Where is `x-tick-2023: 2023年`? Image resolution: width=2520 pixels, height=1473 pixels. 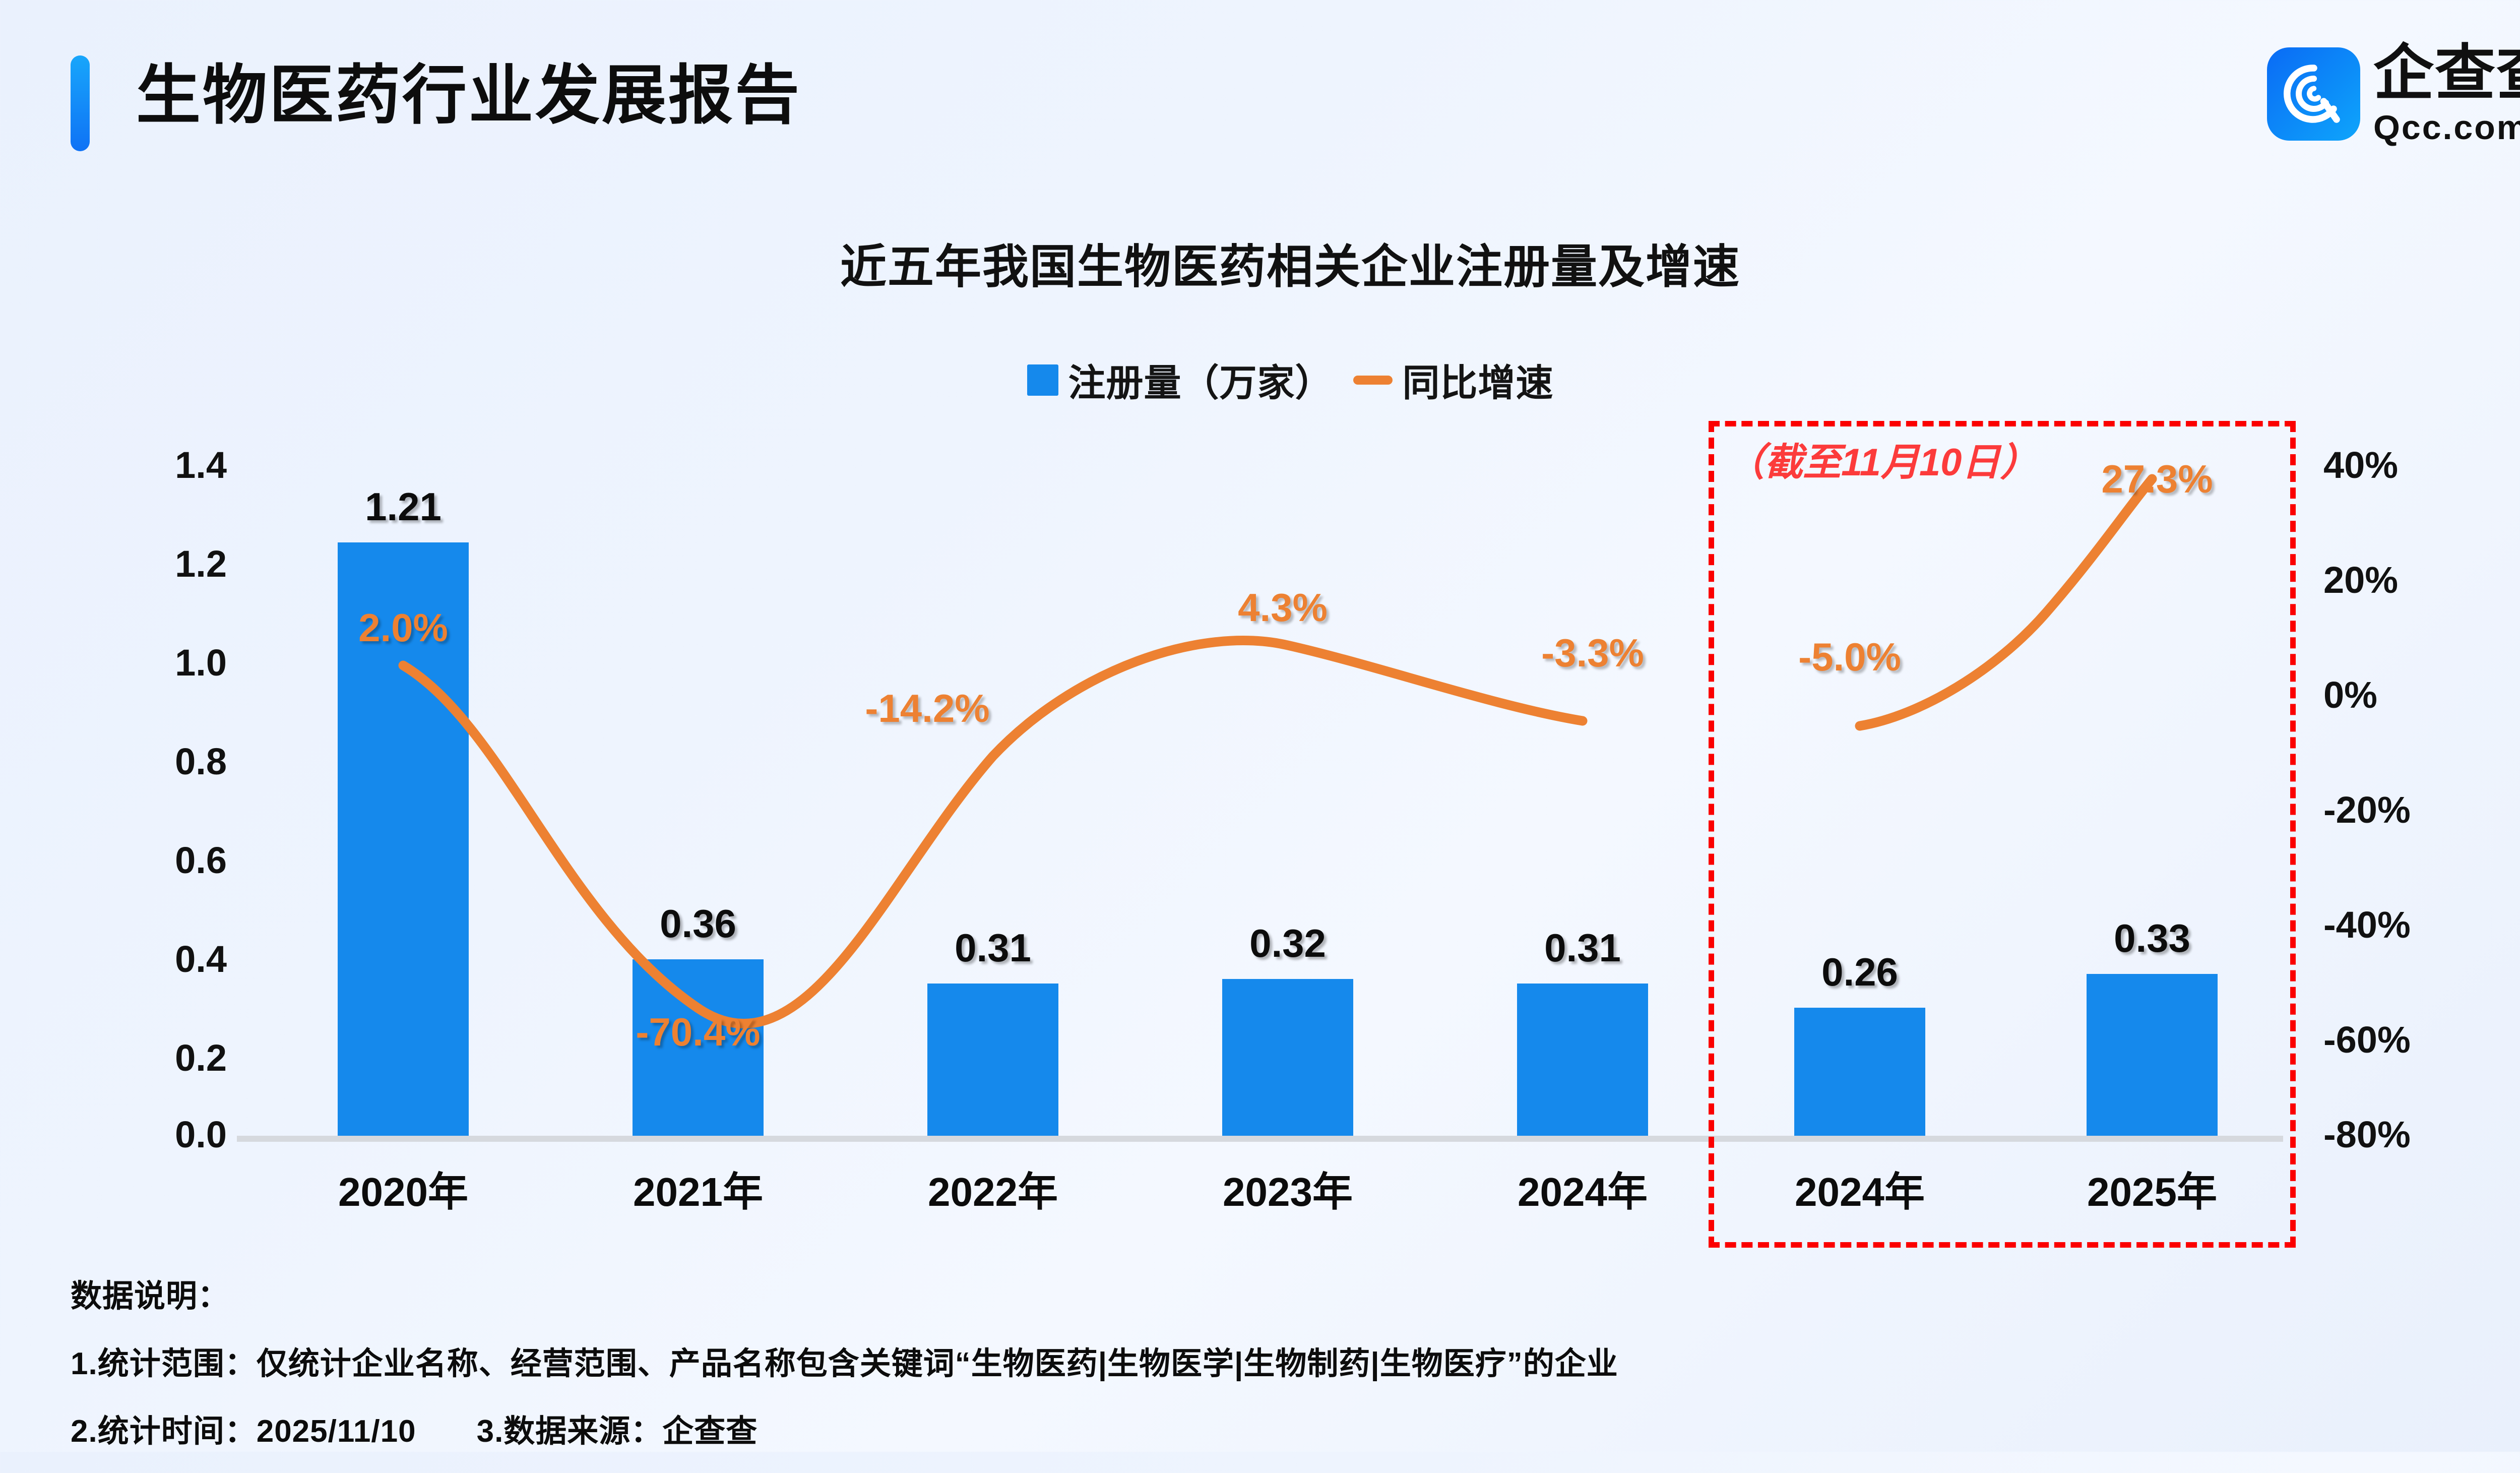
x-tick-2023: 2023年 is located at coordinates (1288, 1192).